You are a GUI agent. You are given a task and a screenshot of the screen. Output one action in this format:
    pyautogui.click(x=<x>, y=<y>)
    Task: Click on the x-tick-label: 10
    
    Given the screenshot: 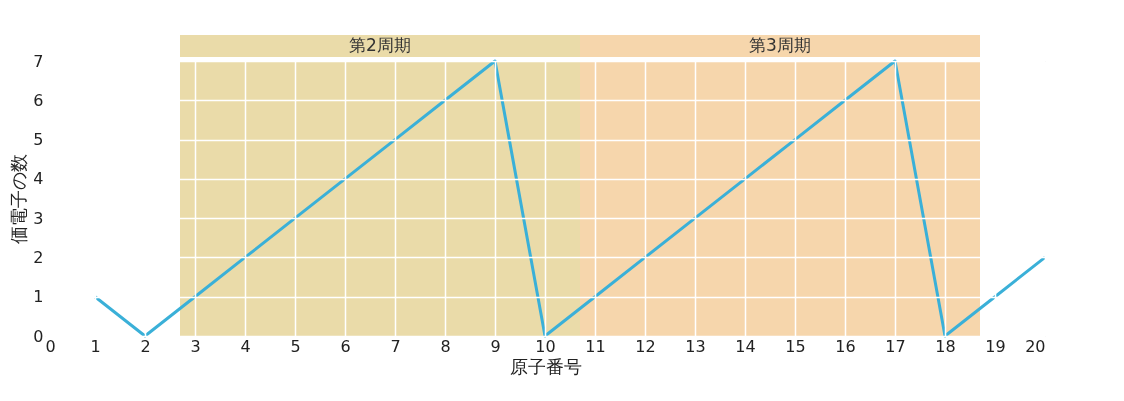 What is the action you would take?
    pyautogui.click(x=545, y=346)
    